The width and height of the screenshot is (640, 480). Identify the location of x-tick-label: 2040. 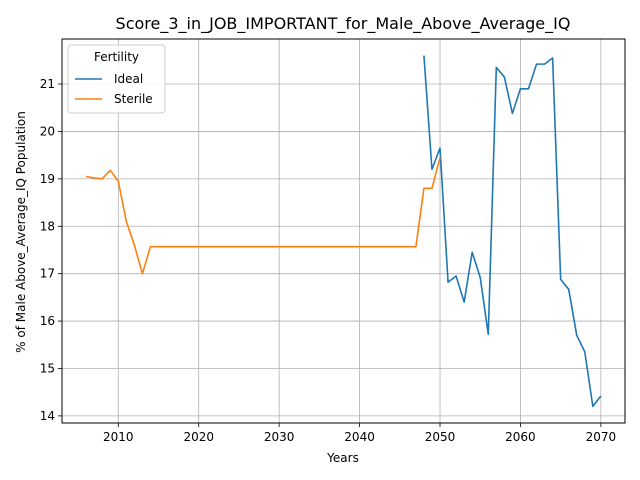
(359, 437).